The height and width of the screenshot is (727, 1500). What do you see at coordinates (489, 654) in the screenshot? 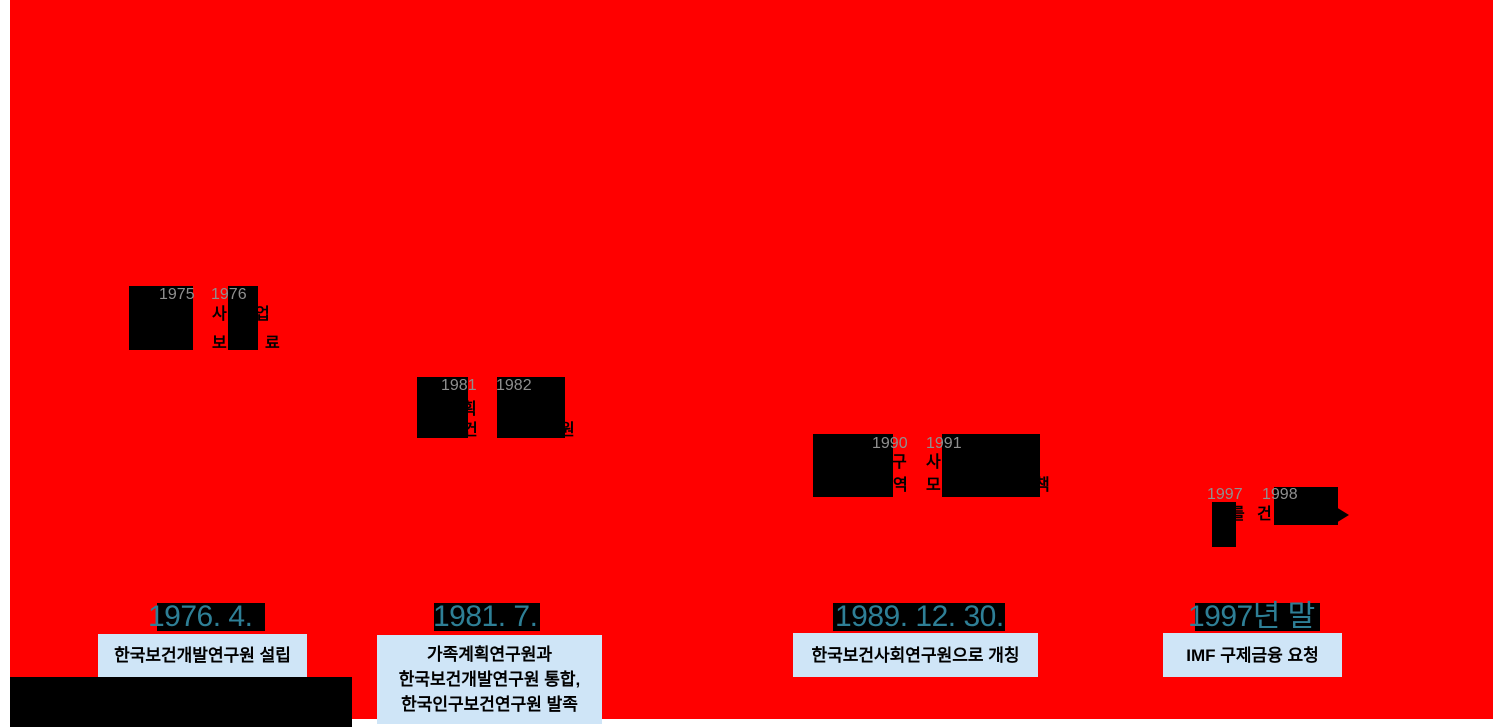
I see `milestone-label-line: 가족계획연구원과` at bounding box center [489, 654].